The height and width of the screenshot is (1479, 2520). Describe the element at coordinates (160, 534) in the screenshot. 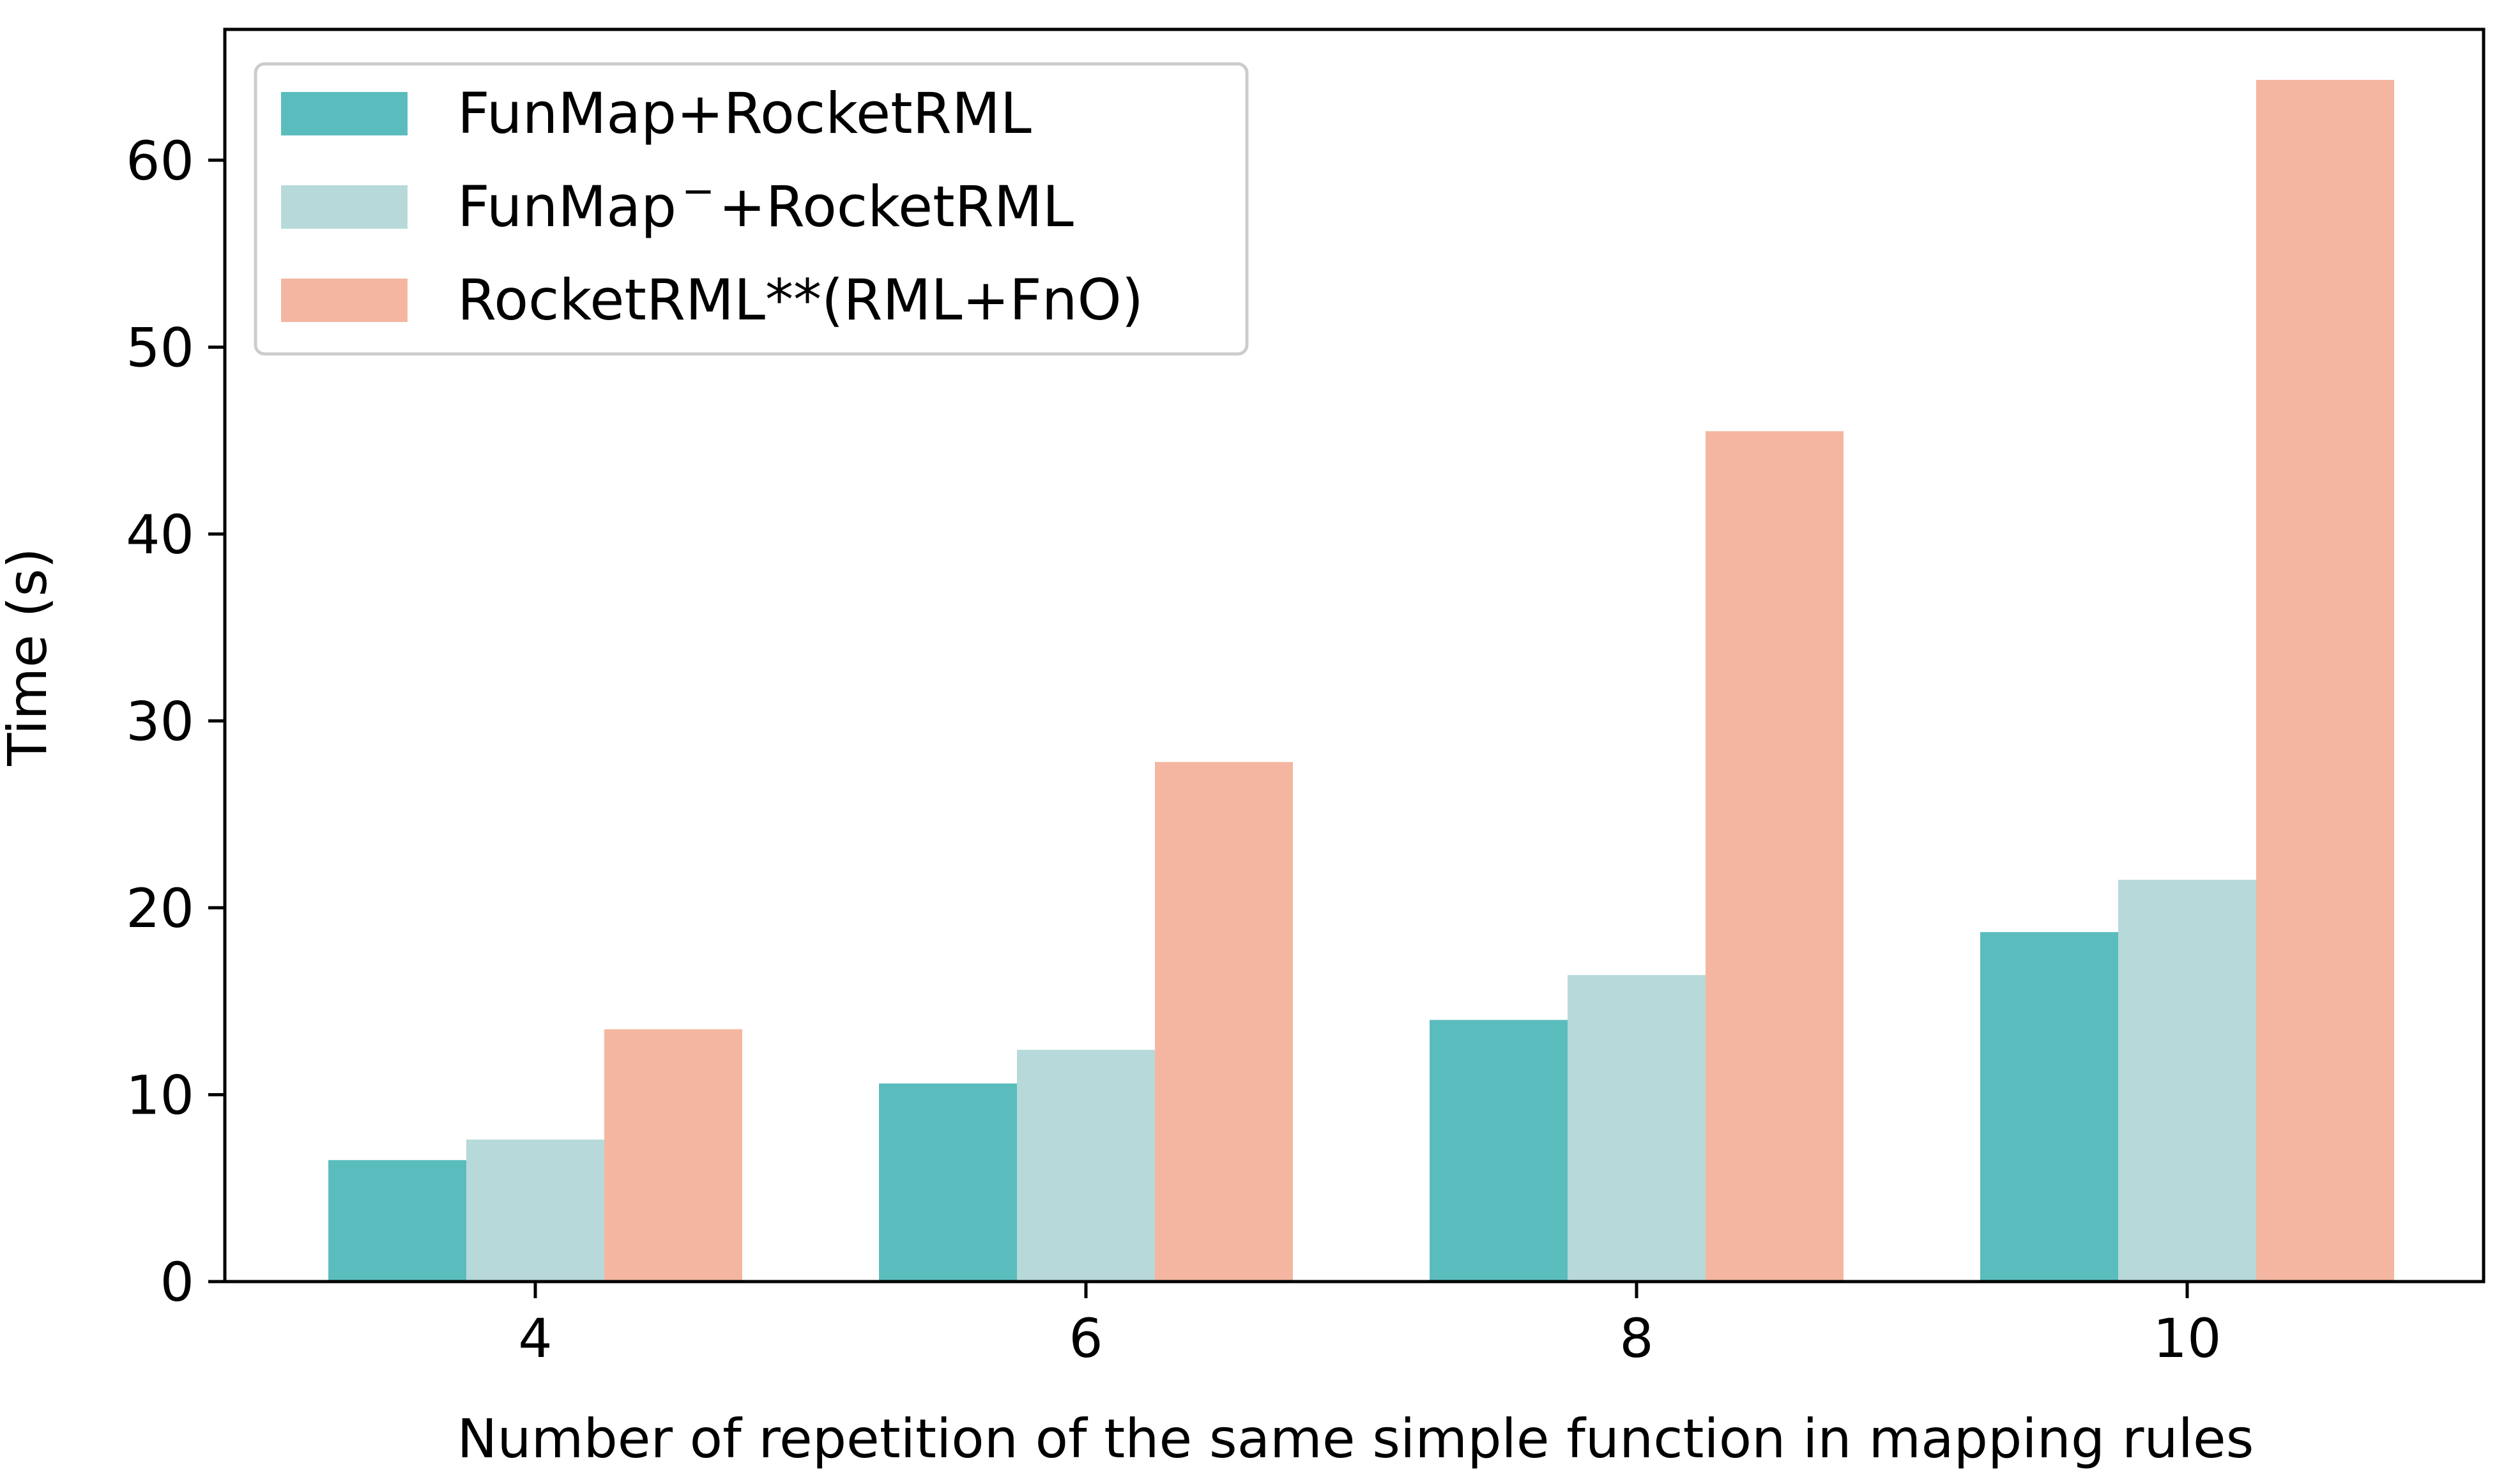

I see `y-tick-label: 40` at that location.